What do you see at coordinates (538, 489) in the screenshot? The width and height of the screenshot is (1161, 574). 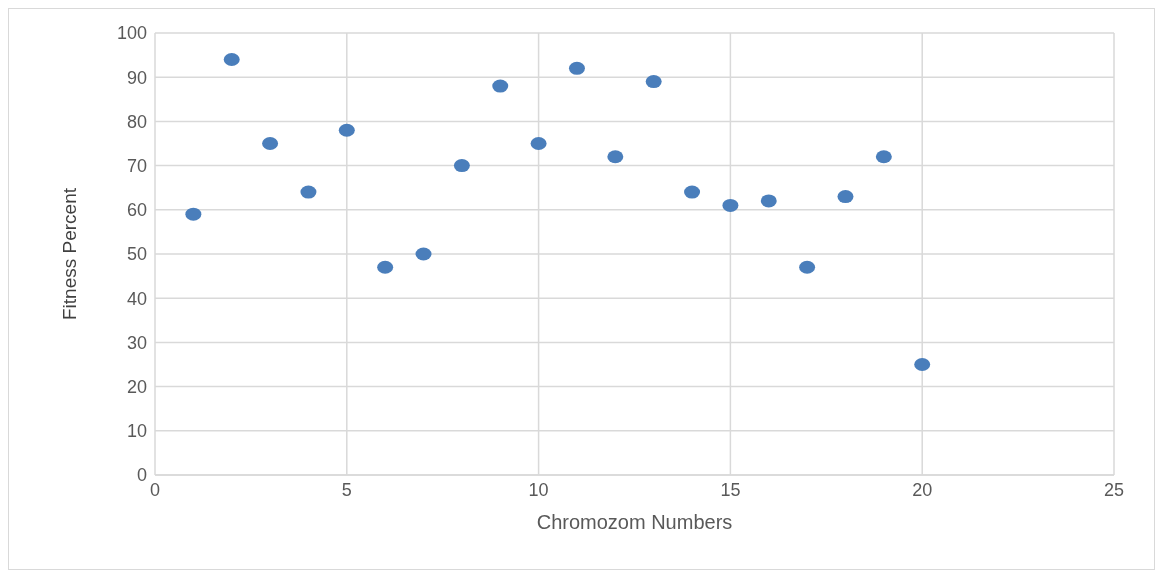 I see `x-tick-label: 10` at bounding box center [538, 489].